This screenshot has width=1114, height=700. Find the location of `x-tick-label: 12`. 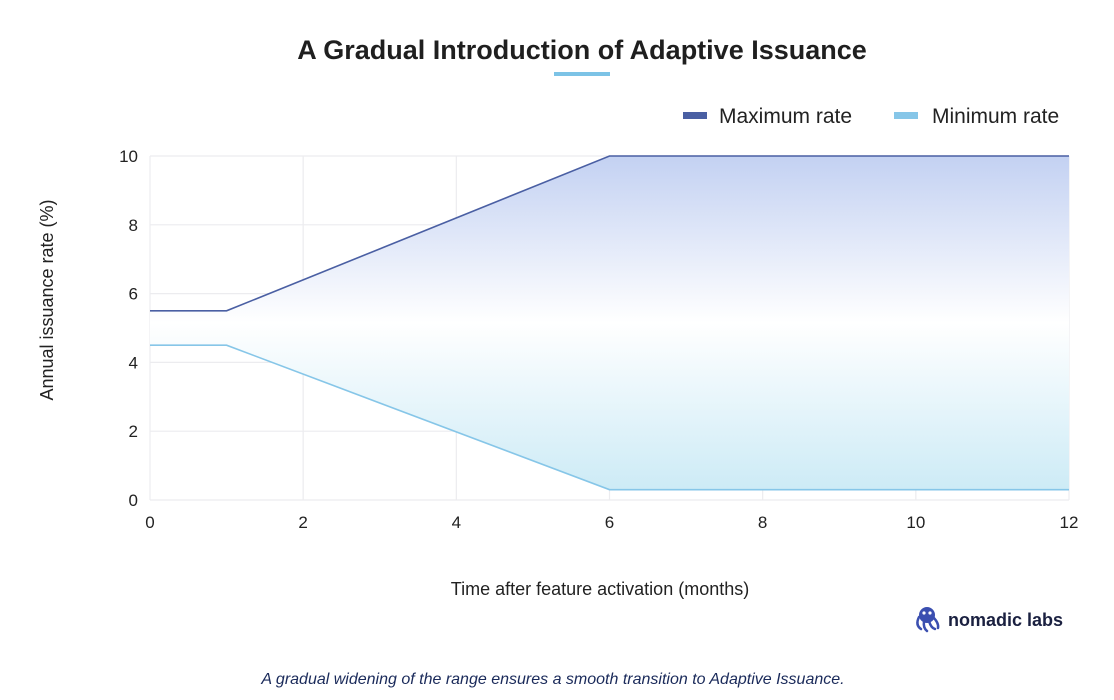

x-tick-label: 12 is located at coordinates (1069, 522).